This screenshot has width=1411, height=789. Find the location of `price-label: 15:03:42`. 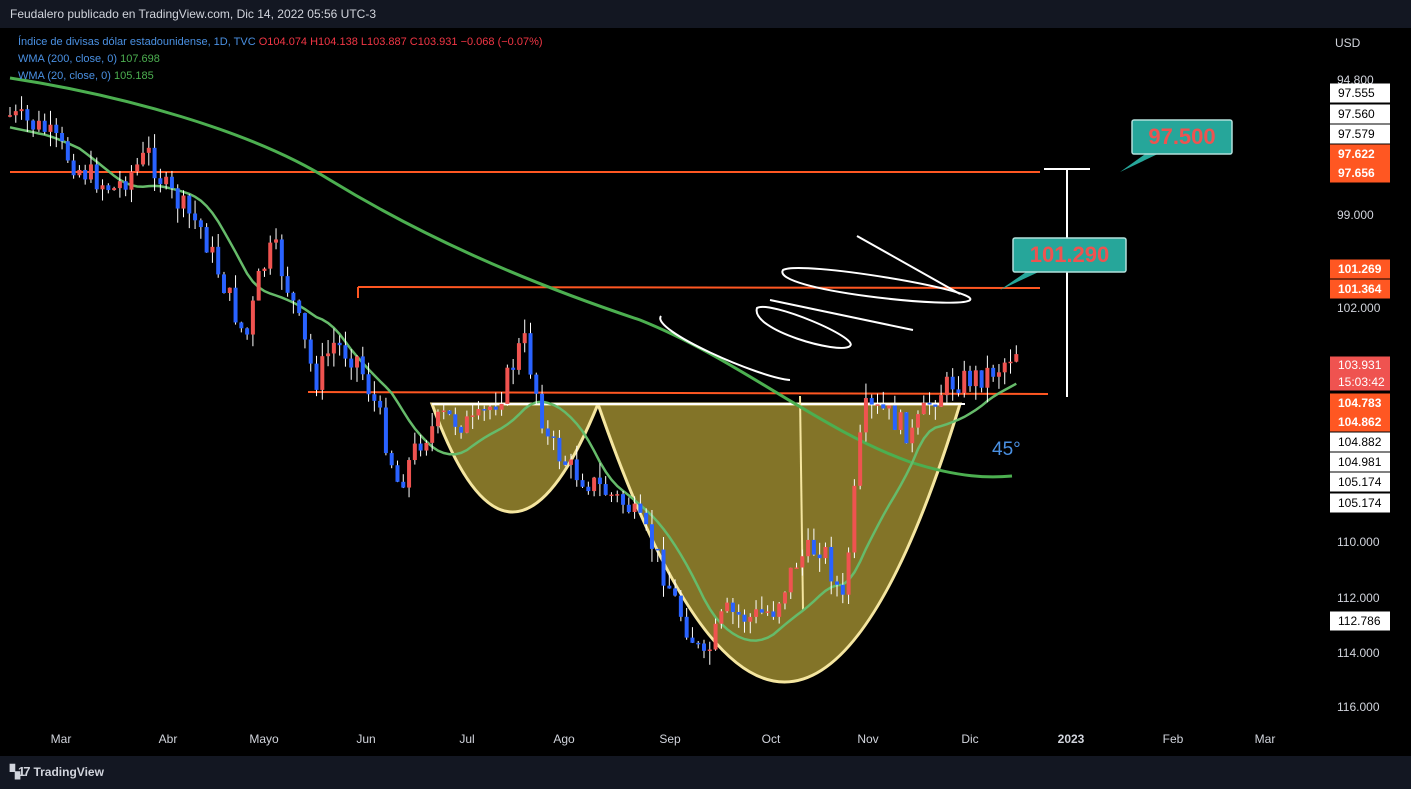

price-label: 15:03:42 is located at coordinates (1360, 382).